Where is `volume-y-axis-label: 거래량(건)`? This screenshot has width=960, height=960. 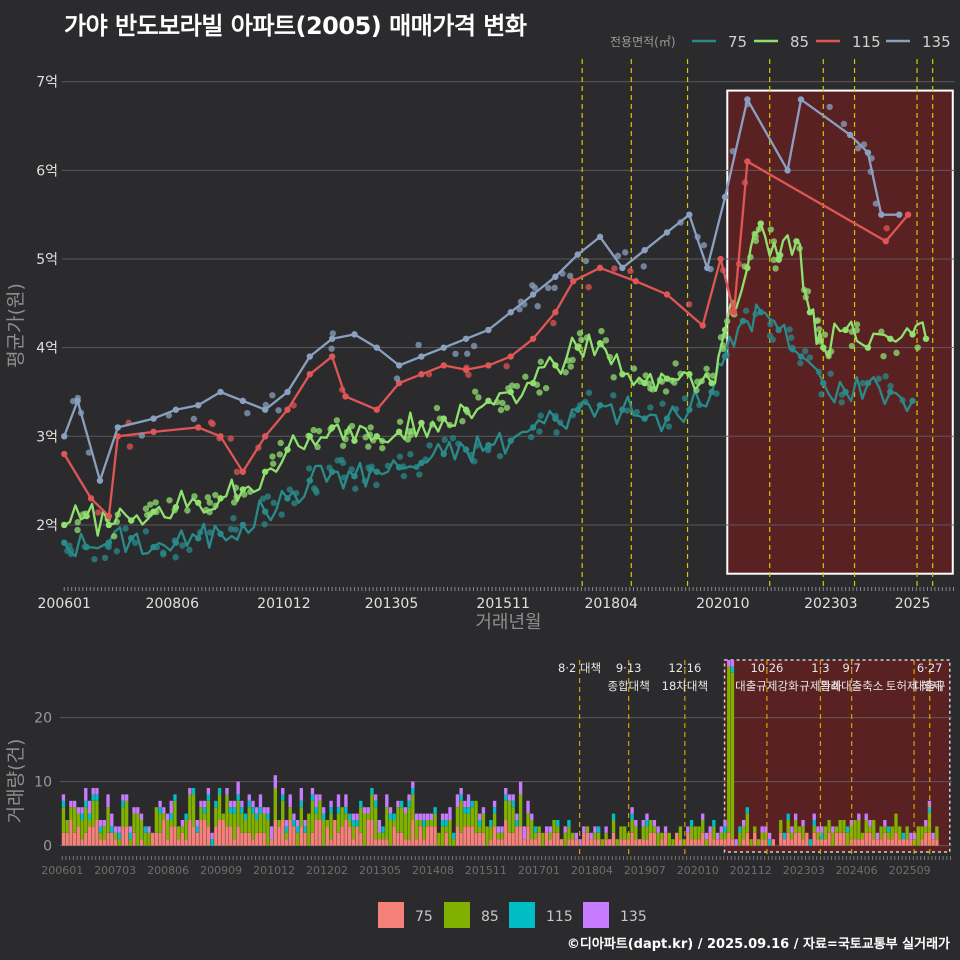
volume-y-axis-label: 거래량(건) is located at coordinates (16, 781).